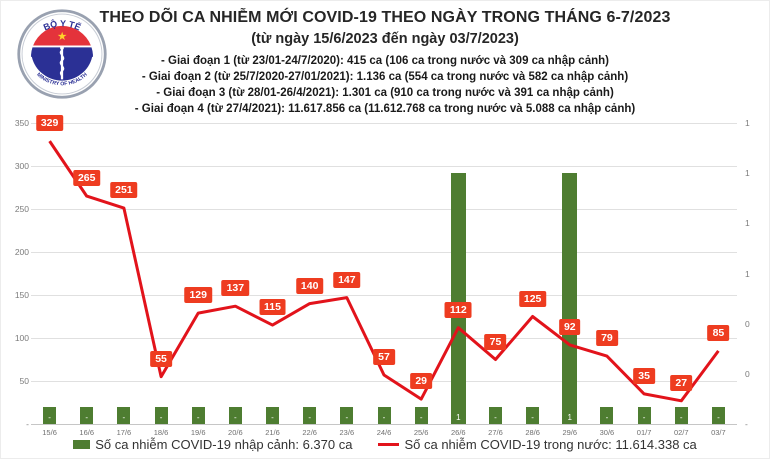  Describe the element at coordinates (644, 432) in the screenshot. I see `x-axis-category-label: 01/7` at that location.